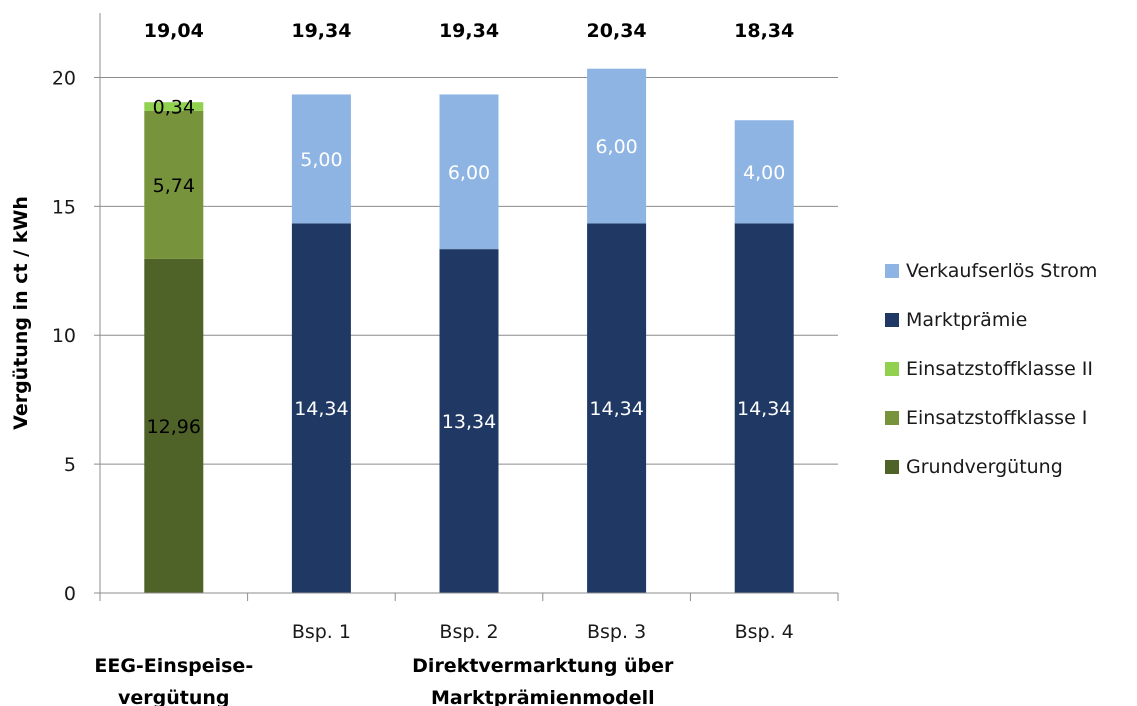  Describe the element at coordinates (64, 78) in the screenshot. I see `y-tick-label: 20` at that location.